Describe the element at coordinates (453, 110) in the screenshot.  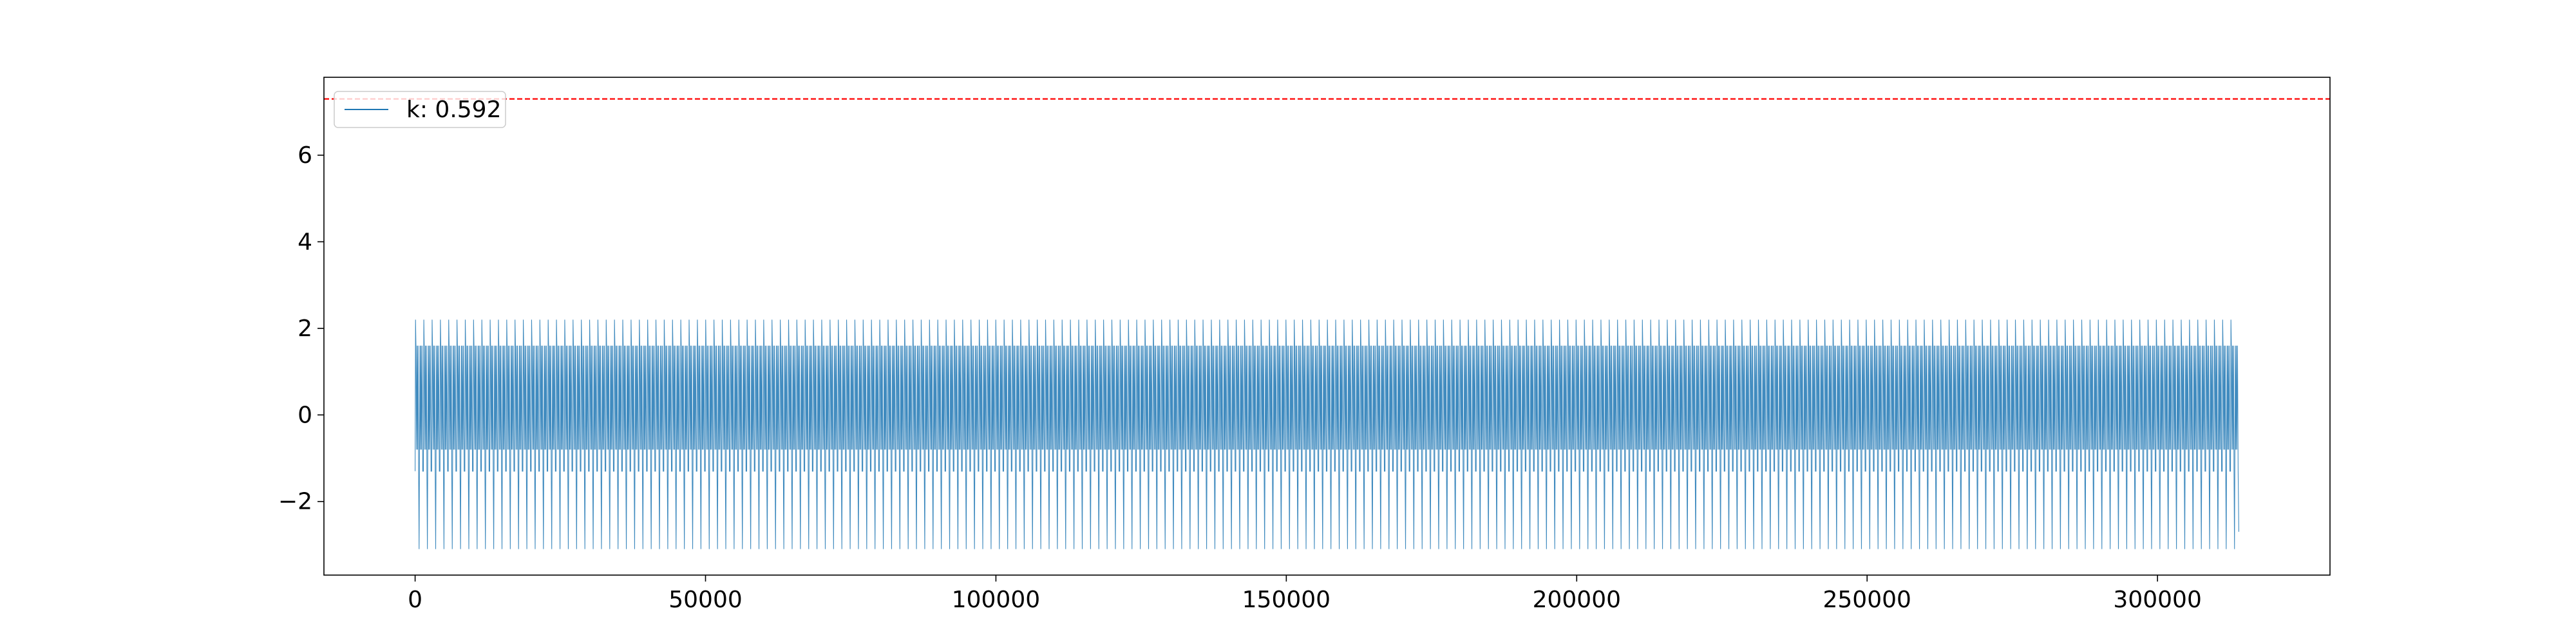
I see `legend-label: k: 0.592` at that location.